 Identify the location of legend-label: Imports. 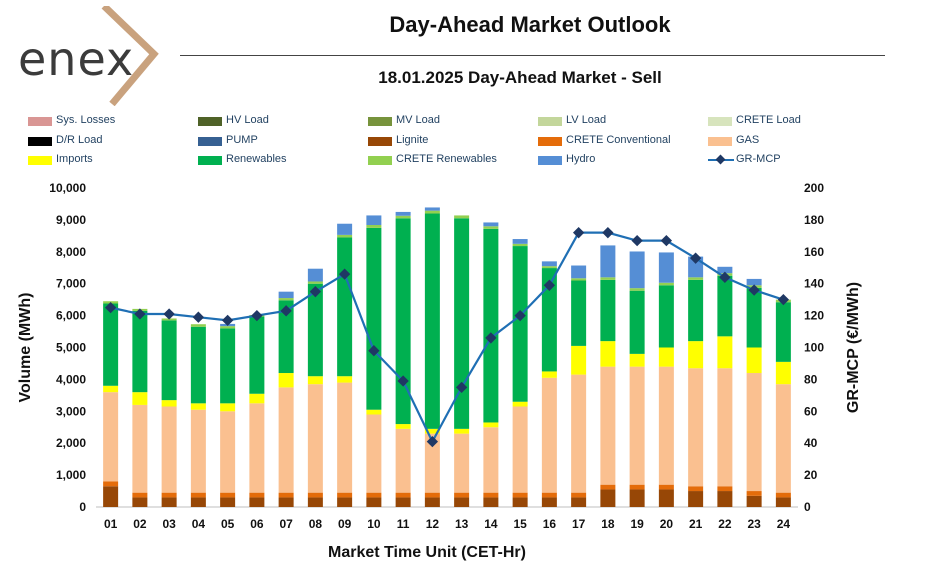
(74, 159).